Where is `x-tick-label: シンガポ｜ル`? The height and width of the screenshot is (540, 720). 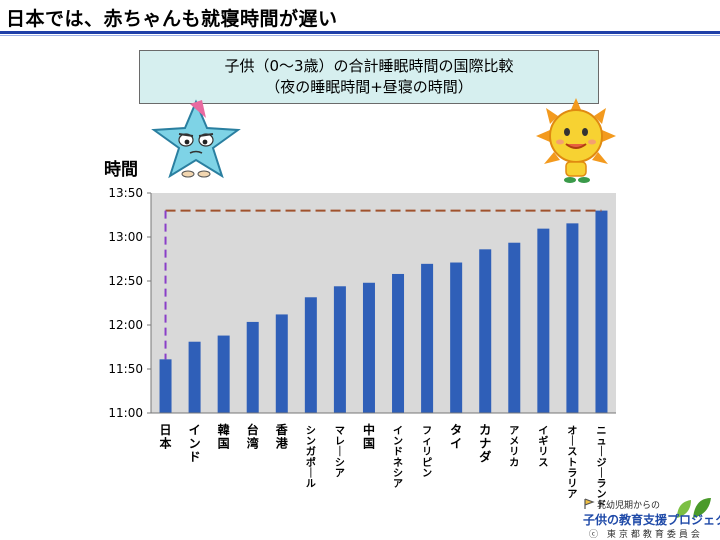
x-tick-label: シンガポ｜ル is located at coordinates (311, 457).